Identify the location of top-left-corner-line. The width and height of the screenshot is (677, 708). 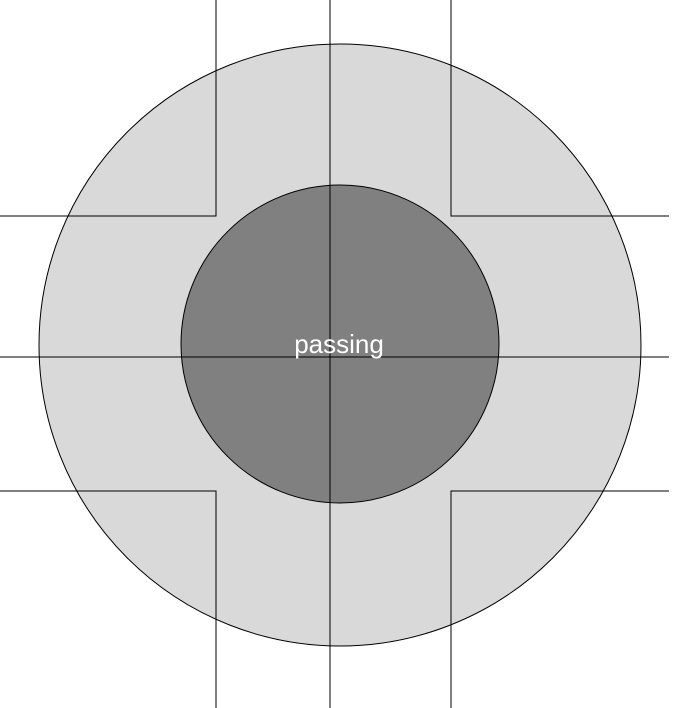
(108, 108).